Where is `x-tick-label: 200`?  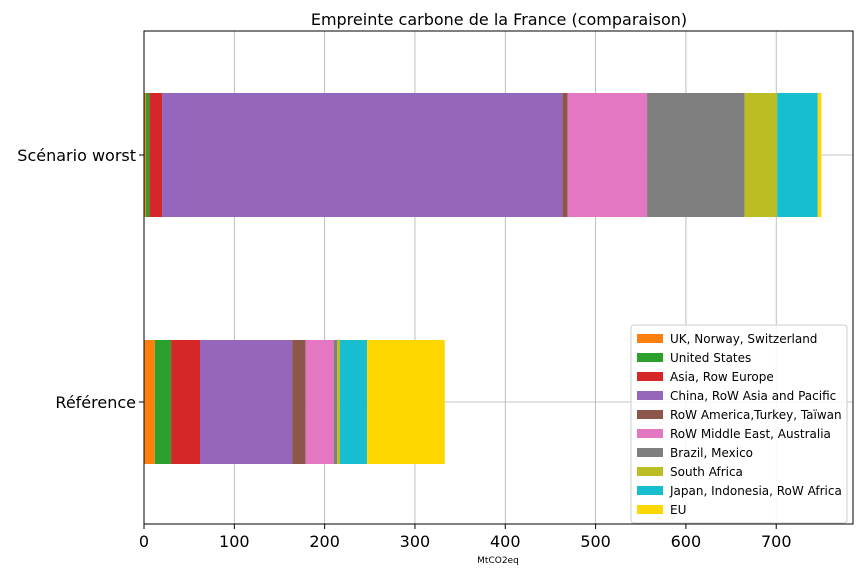
x-tick-label: 200 is located at coordinates (324, 541).